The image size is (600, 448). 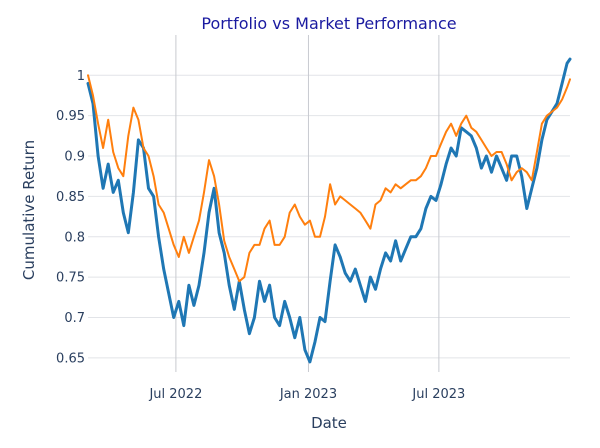 I want to click on y-tick-label: 0.65, so click(x=70, y=358).